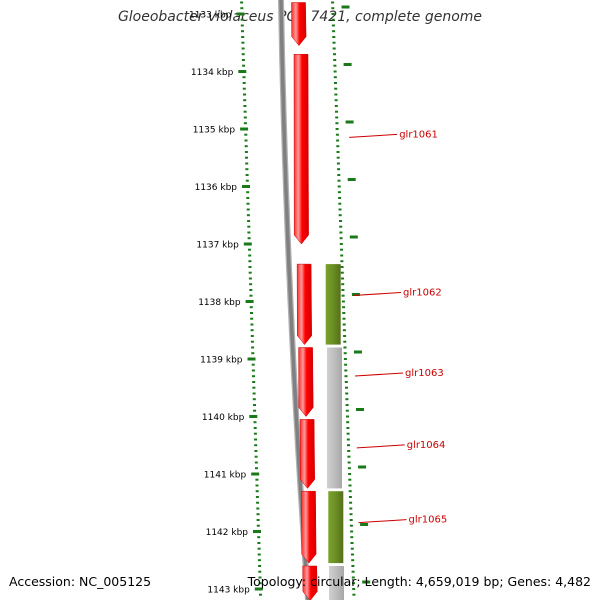 The image size is (600, 600). Describe the element at coordinates (217, 246) in the screenshot. I see `tick-label: 1137 kbp` at that location.